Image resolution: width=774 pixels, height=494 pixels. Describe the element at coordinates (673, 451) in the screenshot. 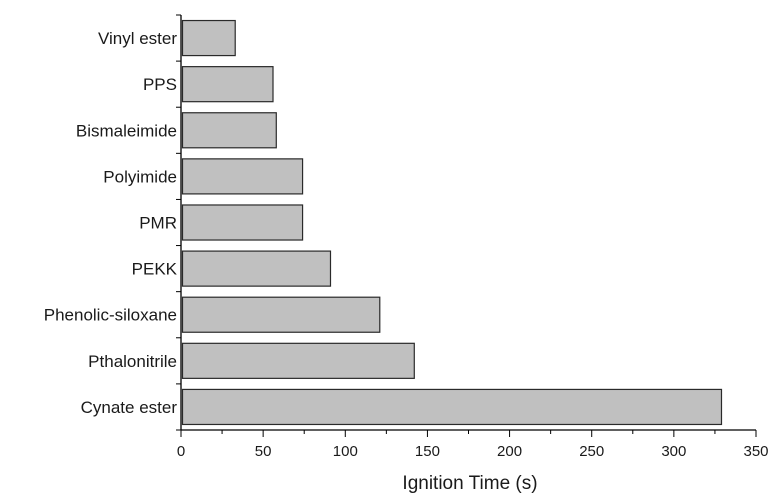

I see `x-tick-label-6: 300` at that location.